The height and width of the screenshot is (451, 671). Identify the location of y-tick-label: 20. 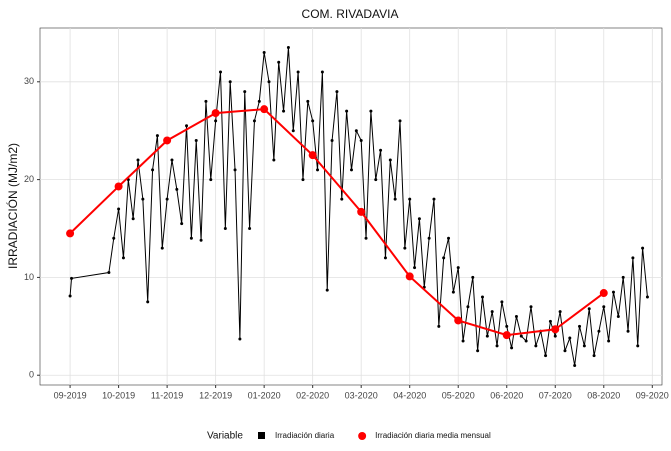
(29, 179).